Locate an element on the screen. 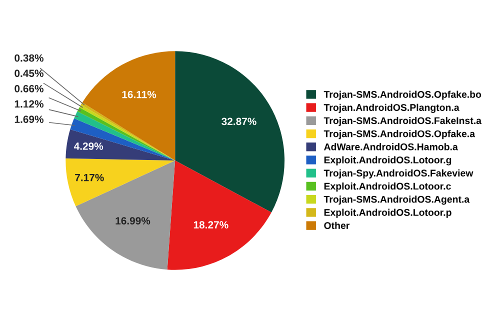  data-label: 1.12% is located at coordinates (29, 104).